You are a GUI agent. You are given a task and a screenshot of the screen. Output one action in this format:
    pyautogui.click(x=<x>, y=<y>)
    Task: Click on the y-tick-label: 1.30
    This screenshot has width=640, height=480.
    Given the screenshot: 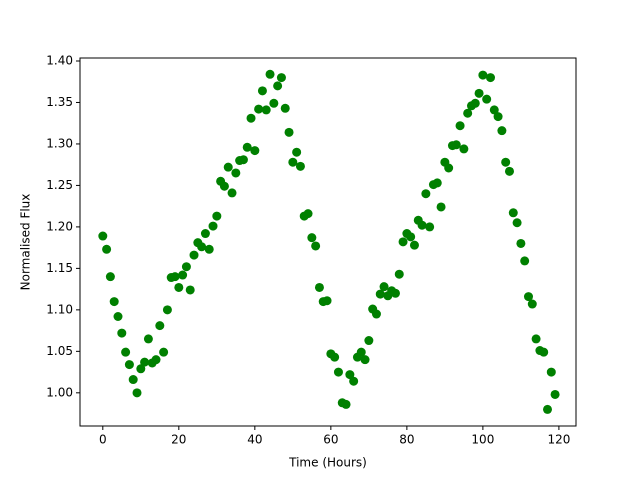 What is the action you would take?
    pyautogui.click(x=59, y=143)
    